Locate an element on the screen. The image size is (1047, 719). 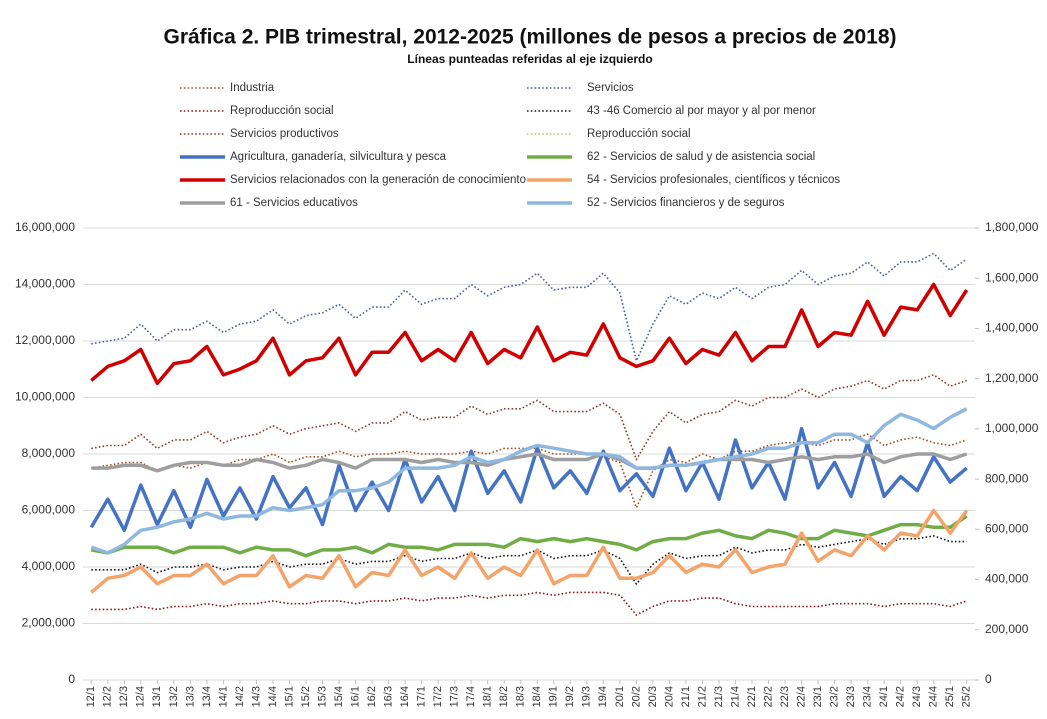
y2-tick-label: 1,000,000 is located at coordinates (1012, 428).